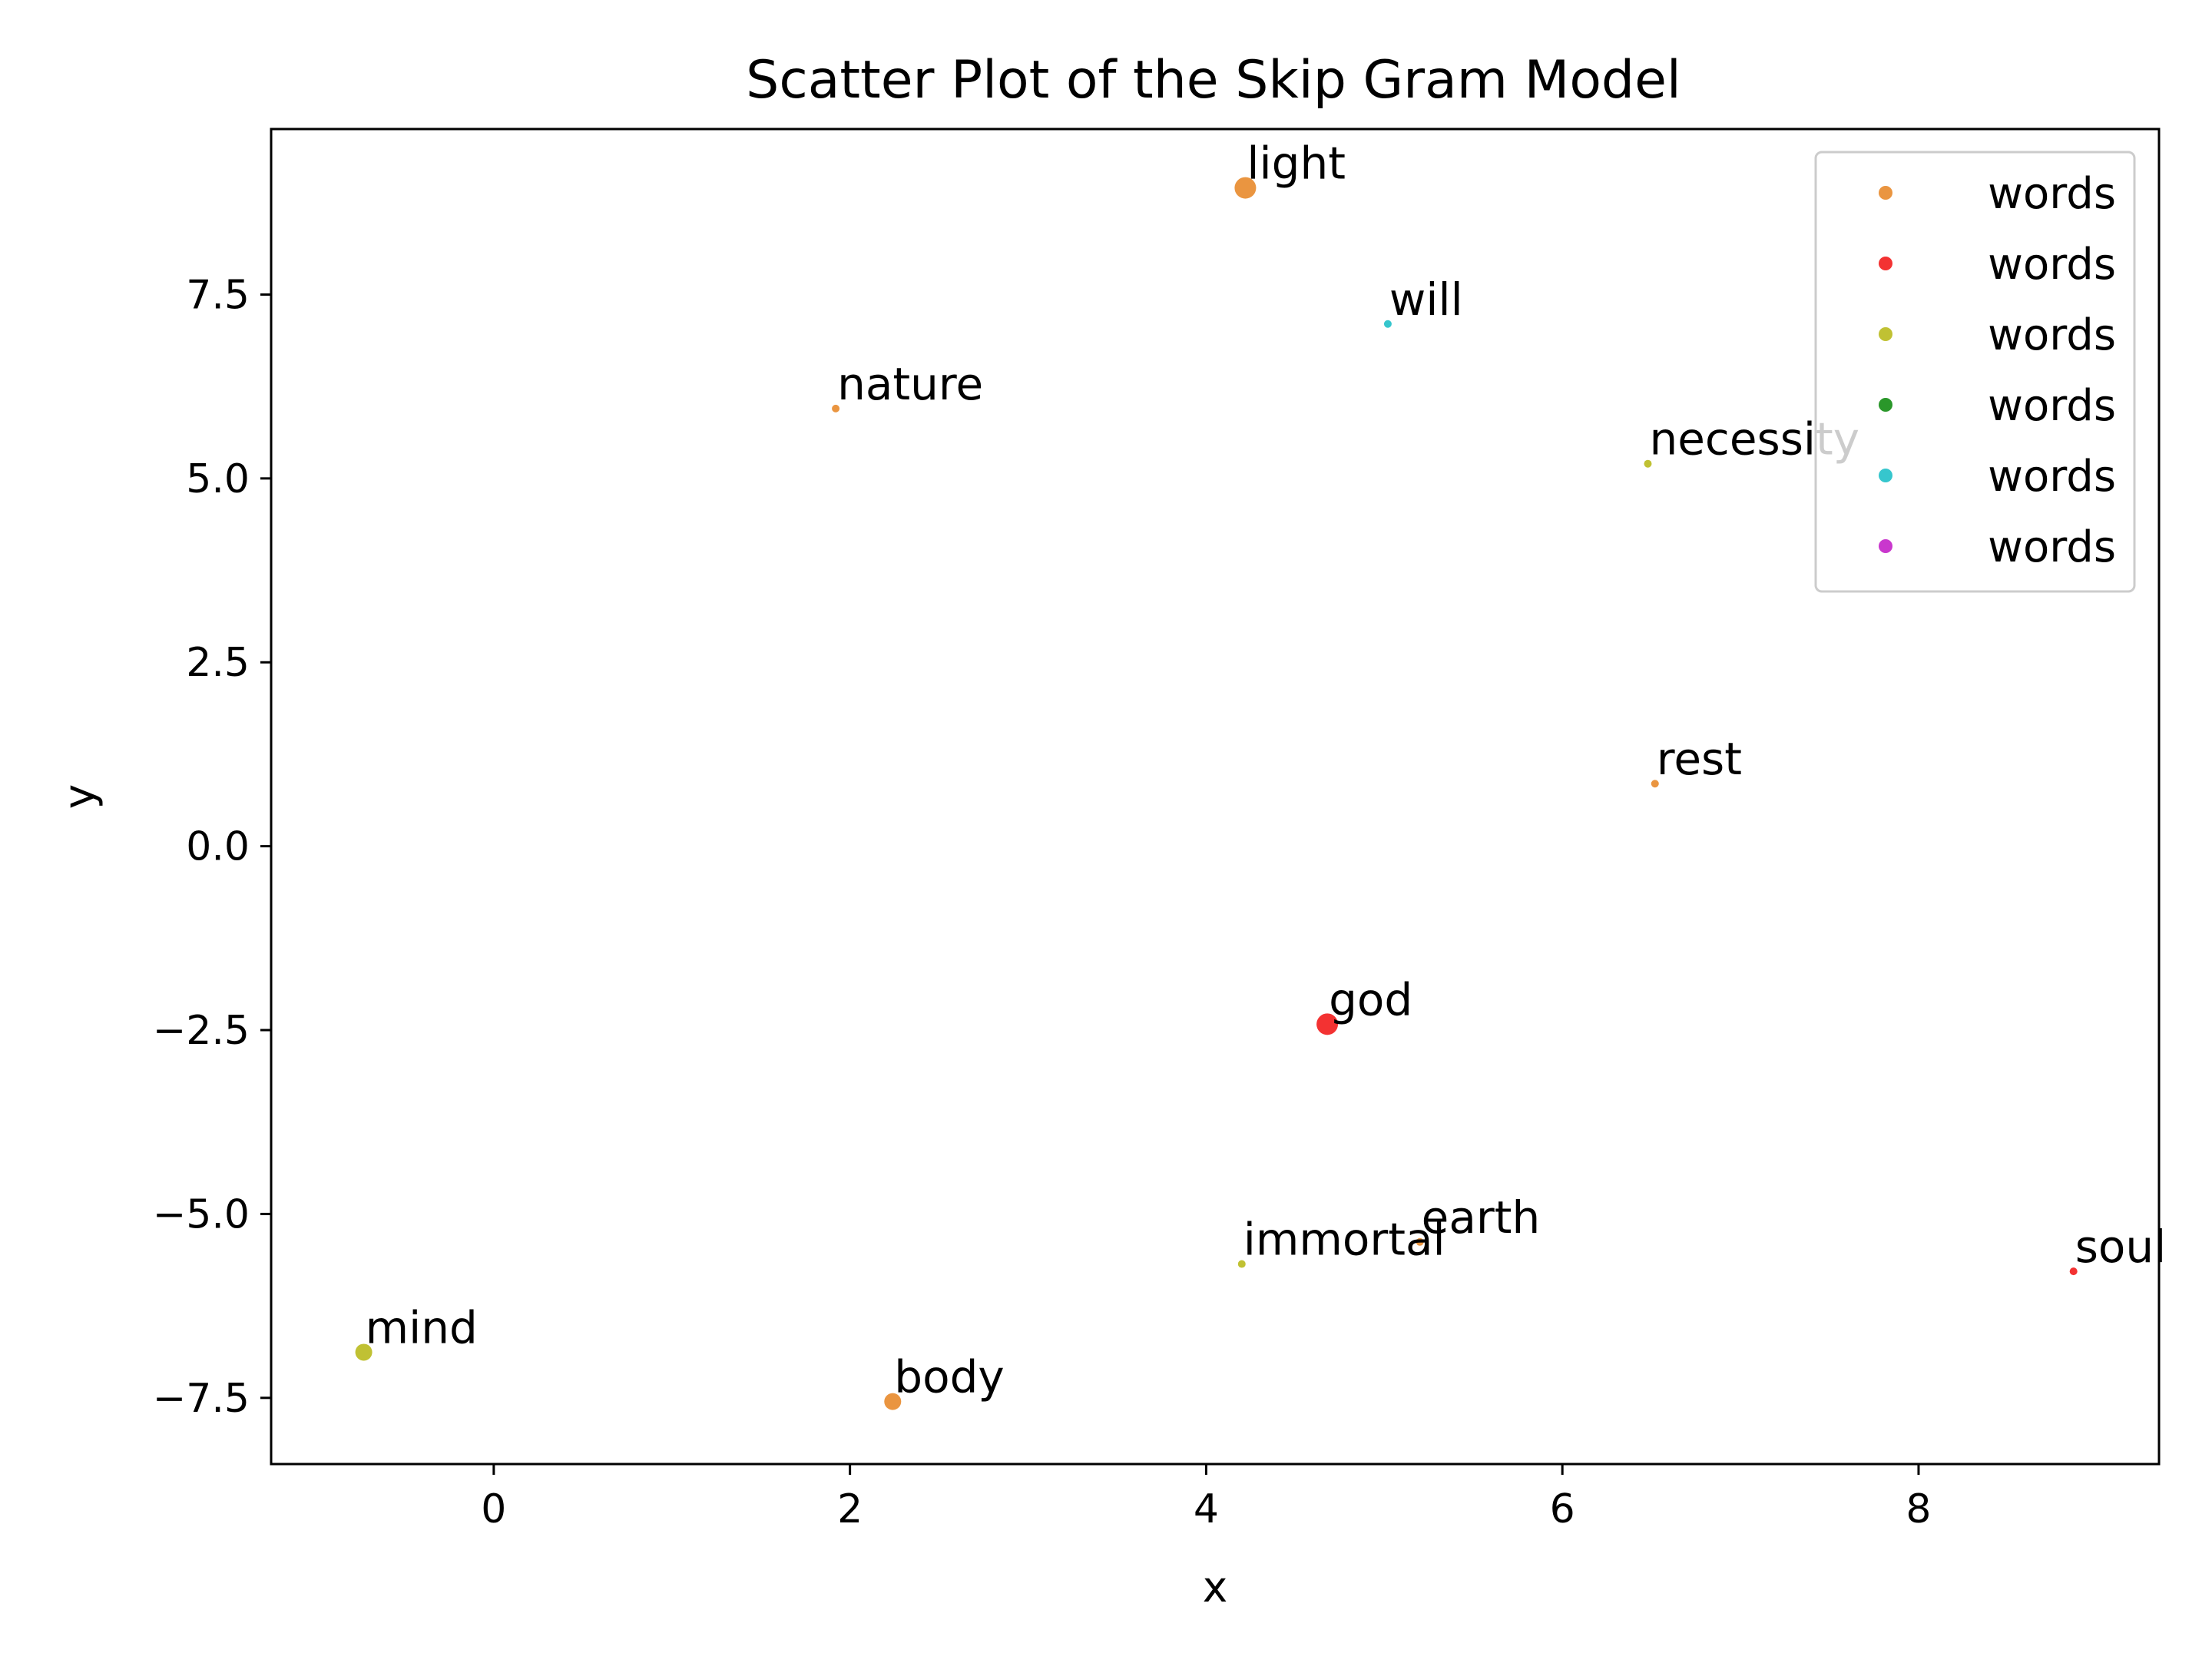  I want to click on point-label-light: light, so click(1296, 163).